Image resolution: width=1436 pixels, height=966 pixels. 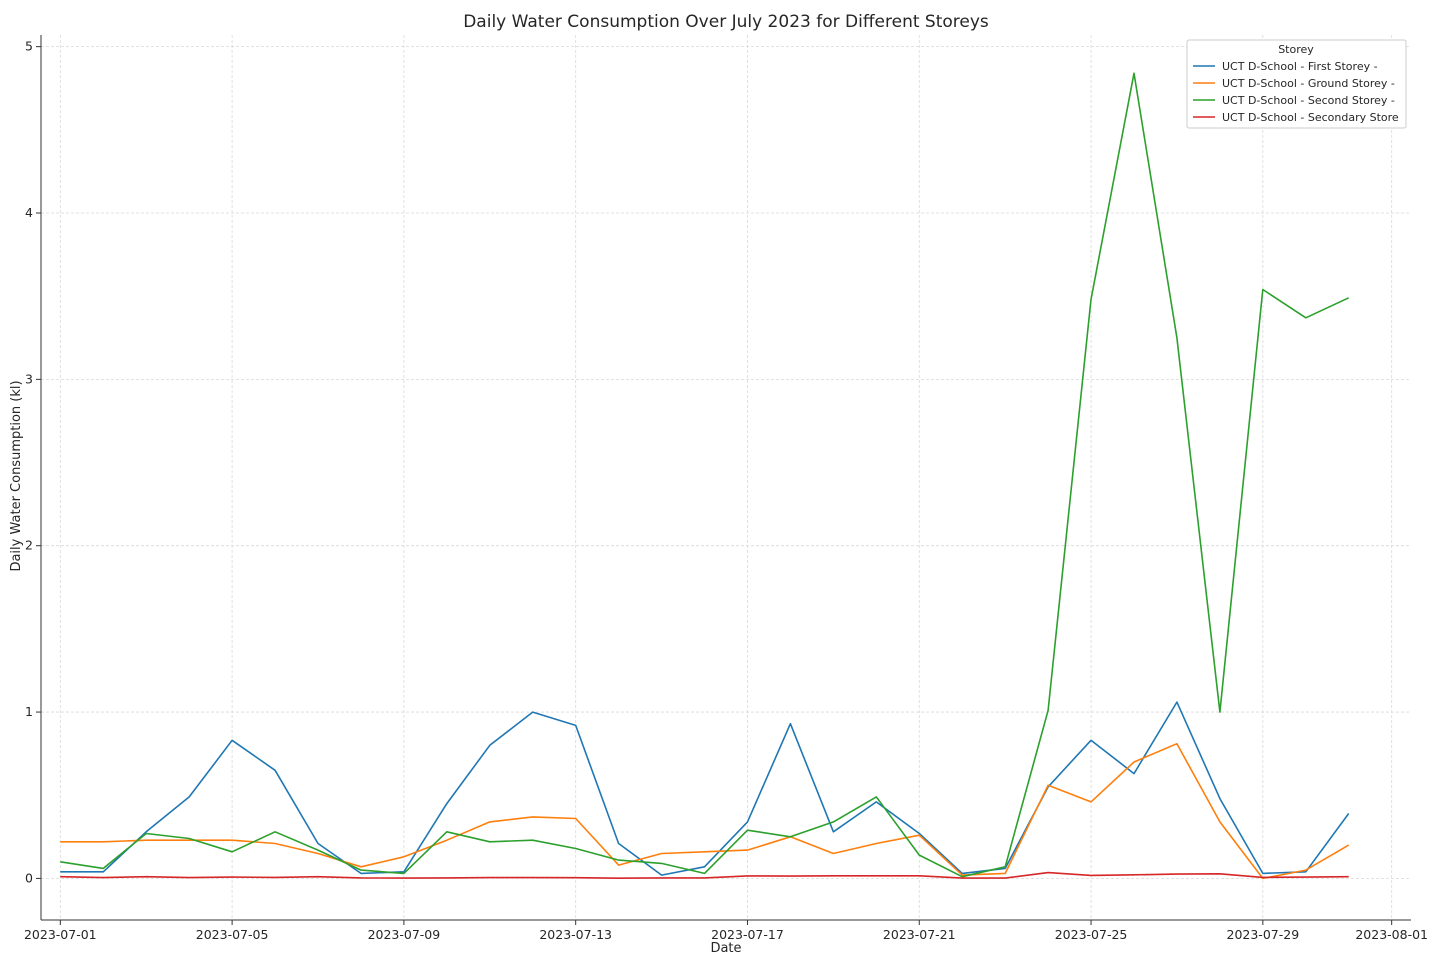 What do you see at coordinates (575, 934) in the screenshot?
I see `x-tick-label: 2023-07-13` at bounding box center [575, 934].